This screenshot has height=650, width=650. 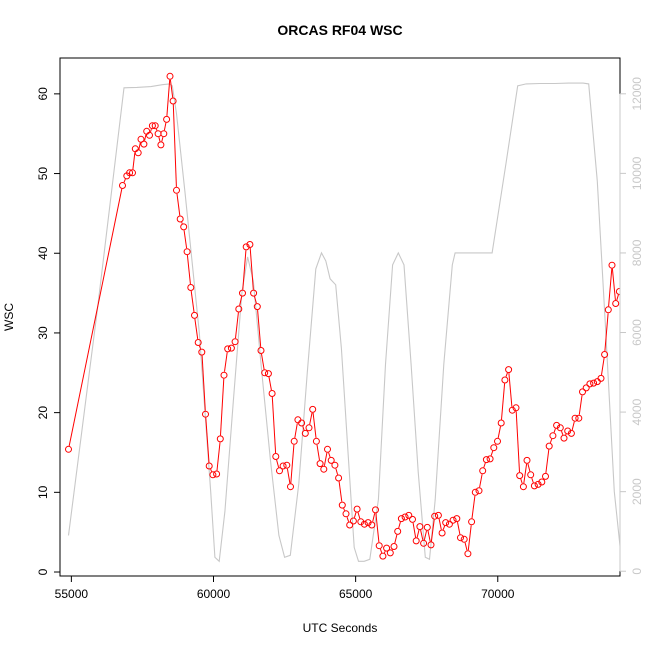 What do you see at coordinates (637, 173) in the screenshot?
I see `y2-tick-label: 10000` at bounding box center [637, 173].